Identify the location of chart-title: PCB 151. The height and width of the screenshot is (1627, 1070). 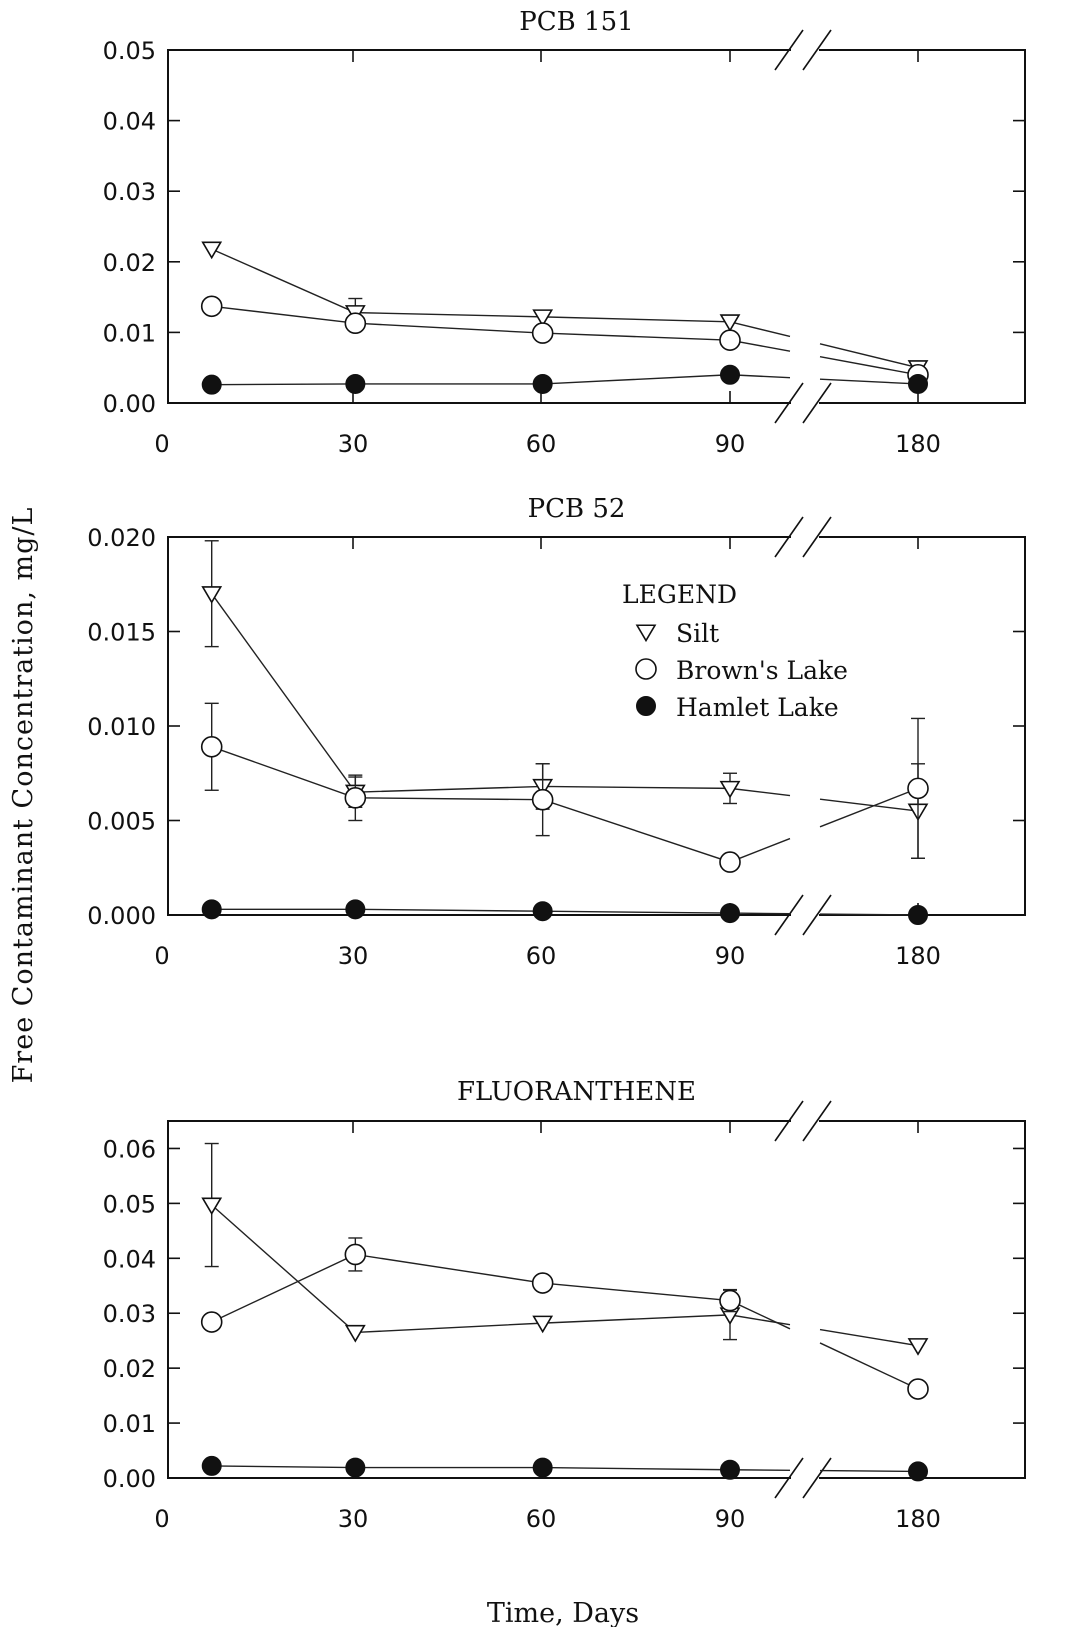
(576, 22).